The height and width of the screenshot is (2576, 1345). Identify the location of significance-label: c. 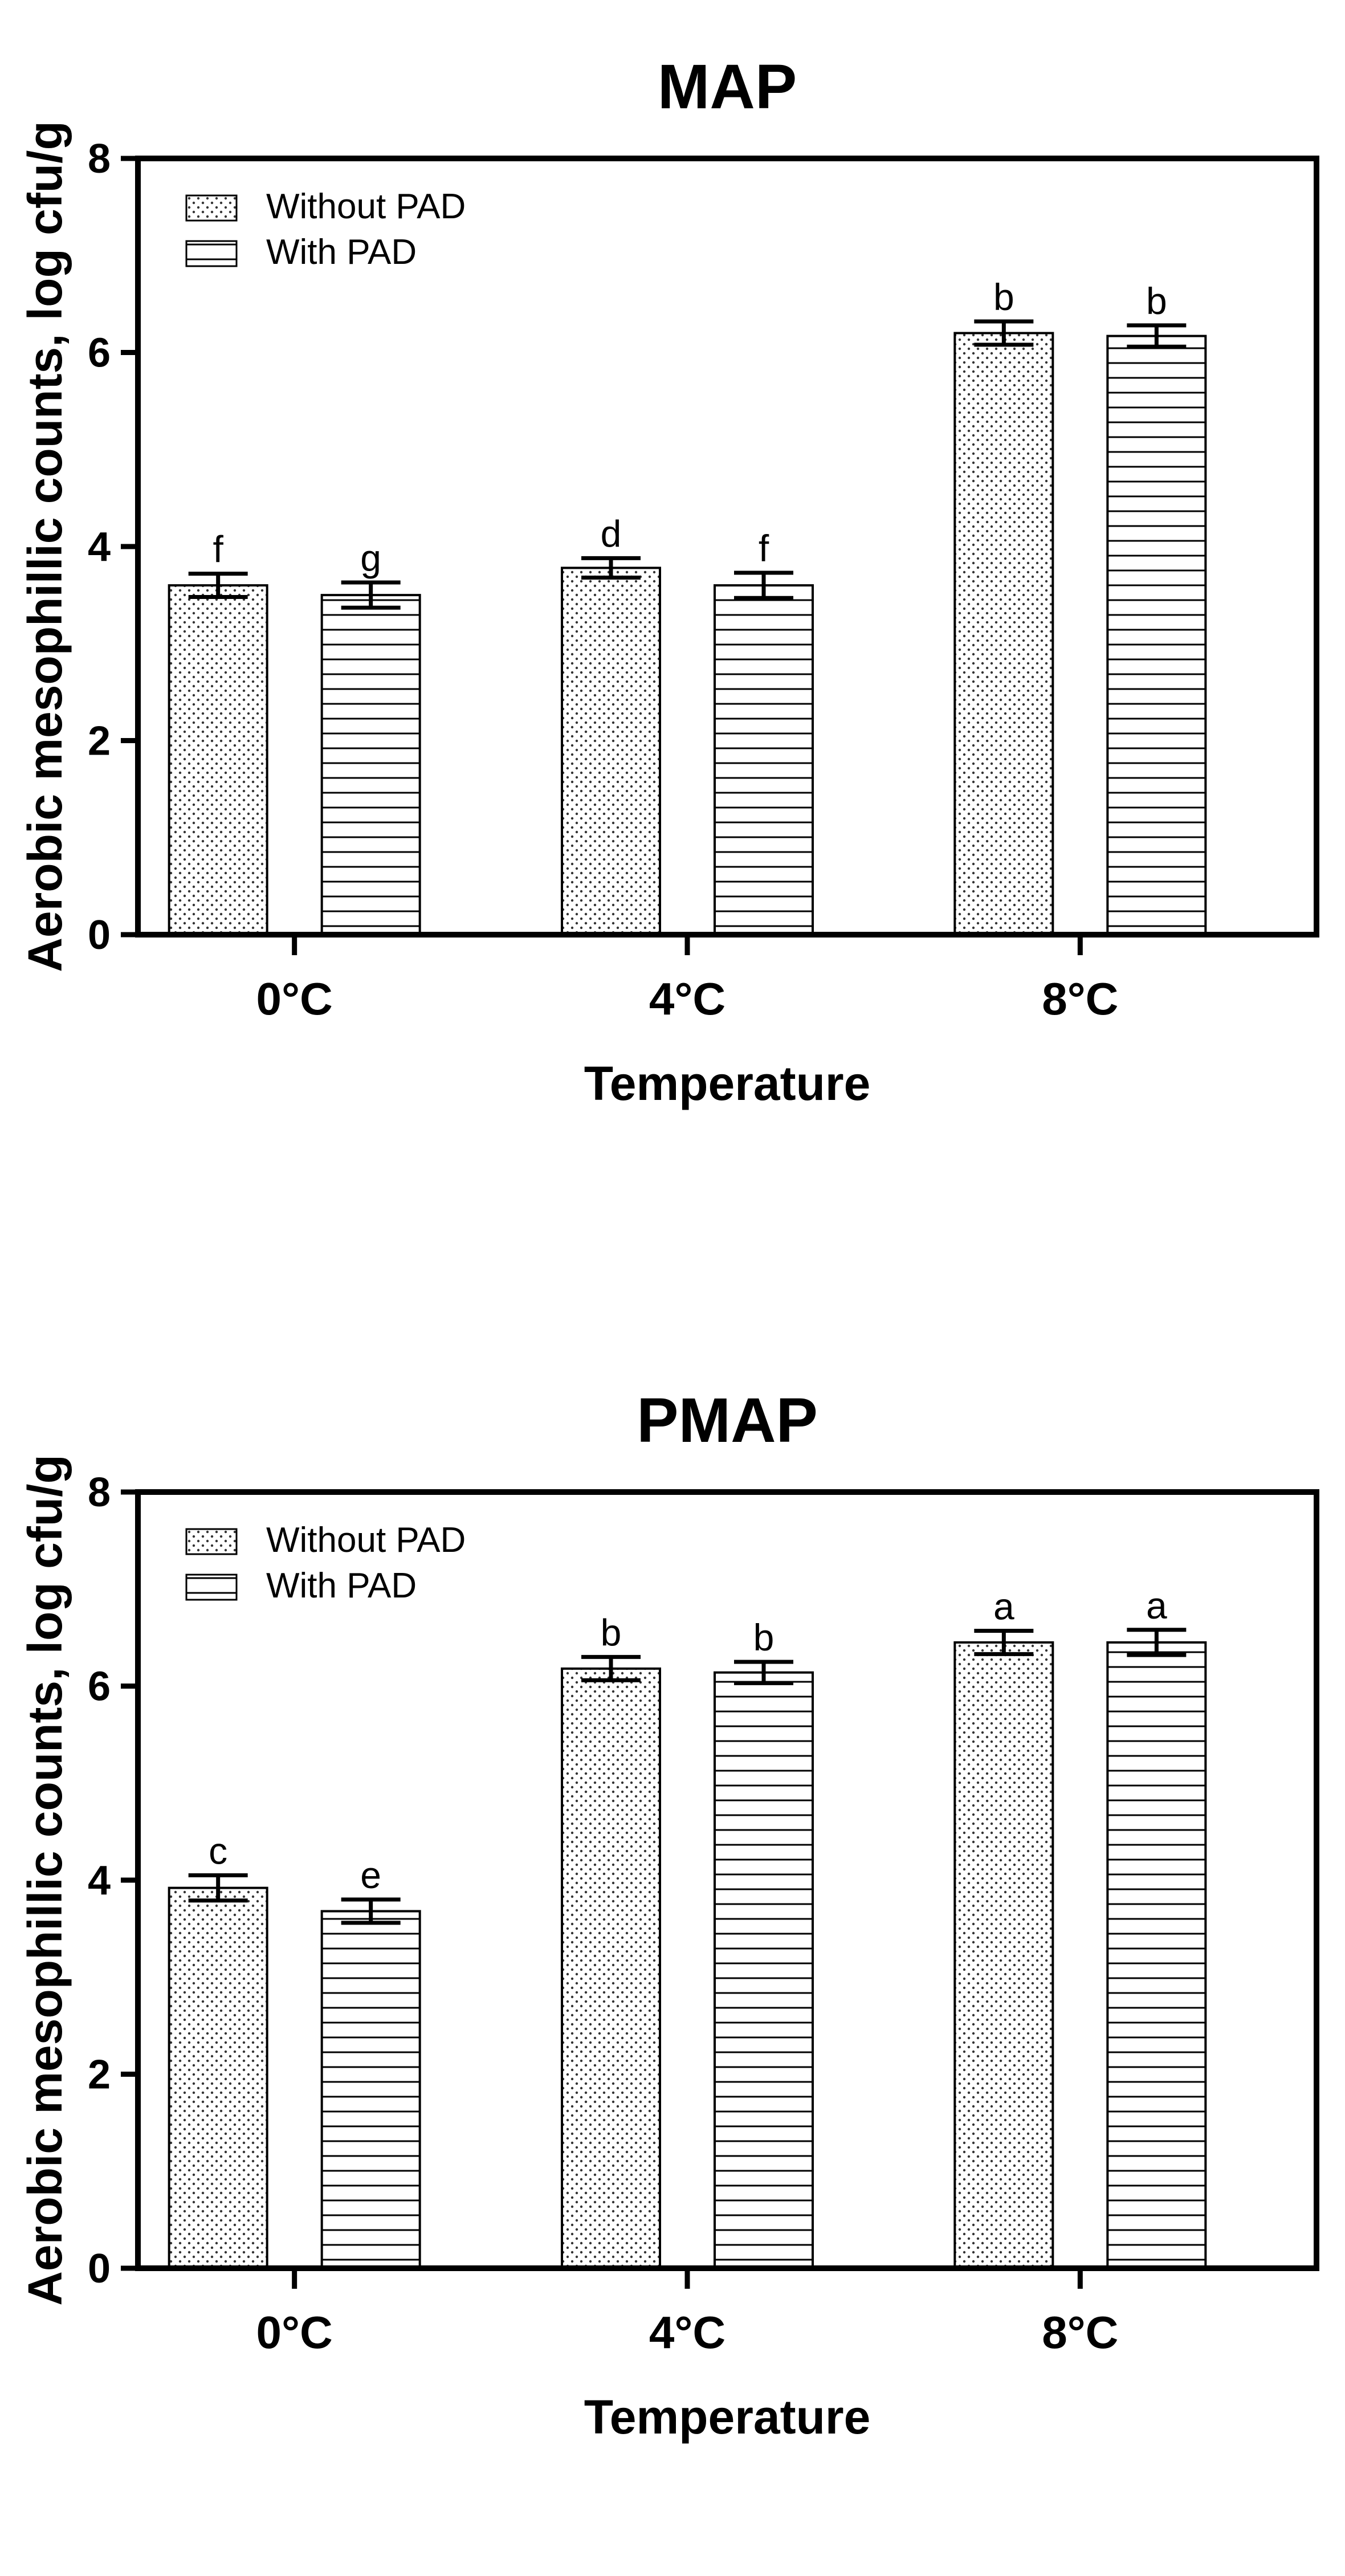
(218, 1851).